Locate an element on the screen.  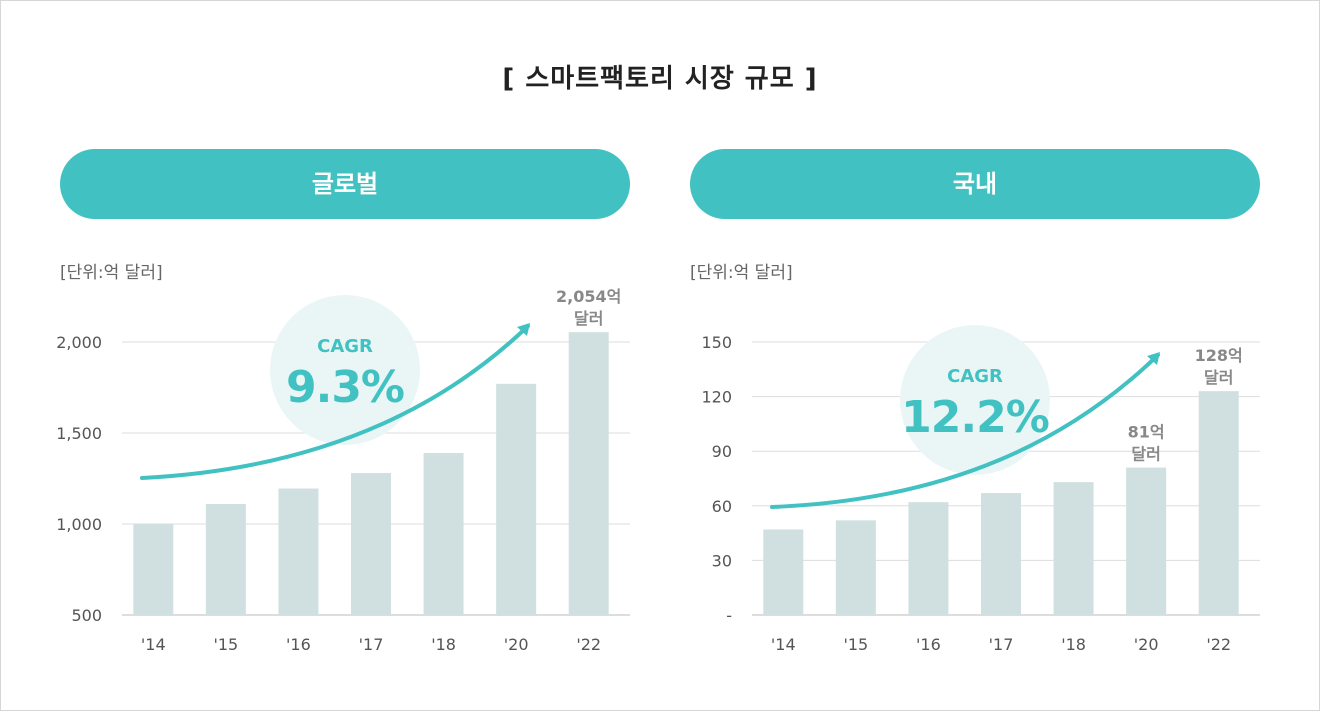
value-annotation-line1: 2,054억 is located at coordinates (588, 296).